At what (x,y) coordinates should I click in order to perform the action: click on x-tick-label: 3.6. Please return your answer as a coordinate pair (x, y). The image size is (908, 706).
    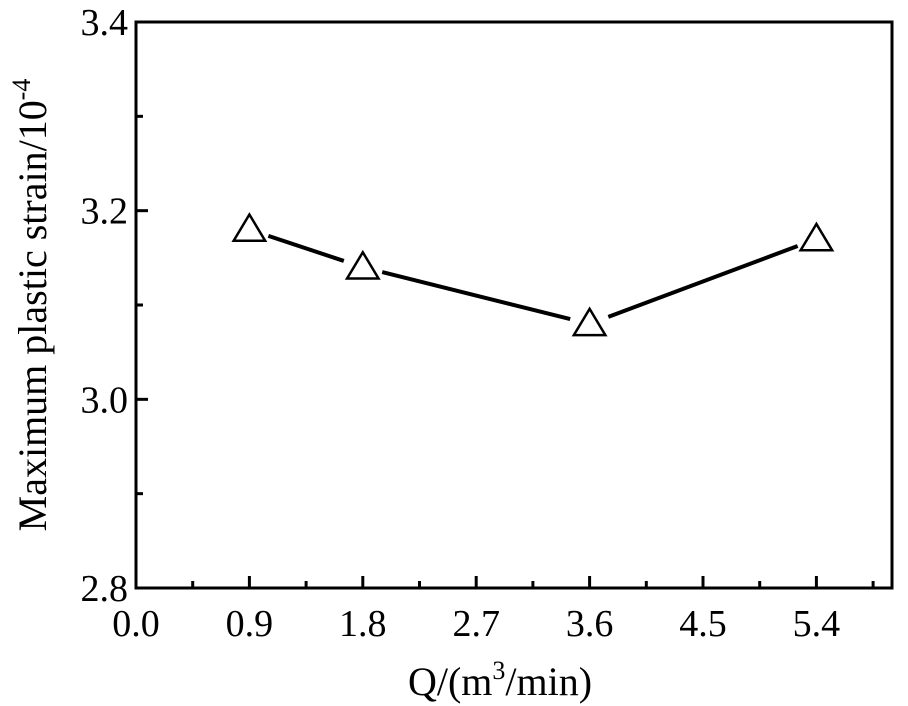
    Looking at the image, I should click on (590, 624).